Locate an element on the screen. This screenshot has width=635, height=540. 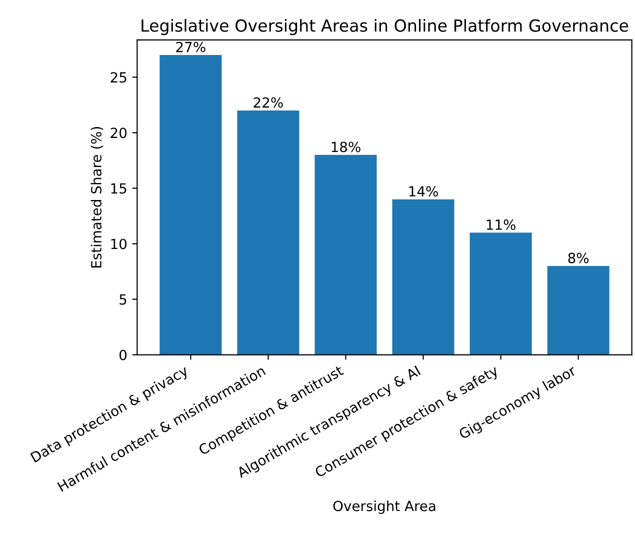
chart-title: Legislative Oversight Areas in Online Platform Governance is located at coordinates (385, 27).